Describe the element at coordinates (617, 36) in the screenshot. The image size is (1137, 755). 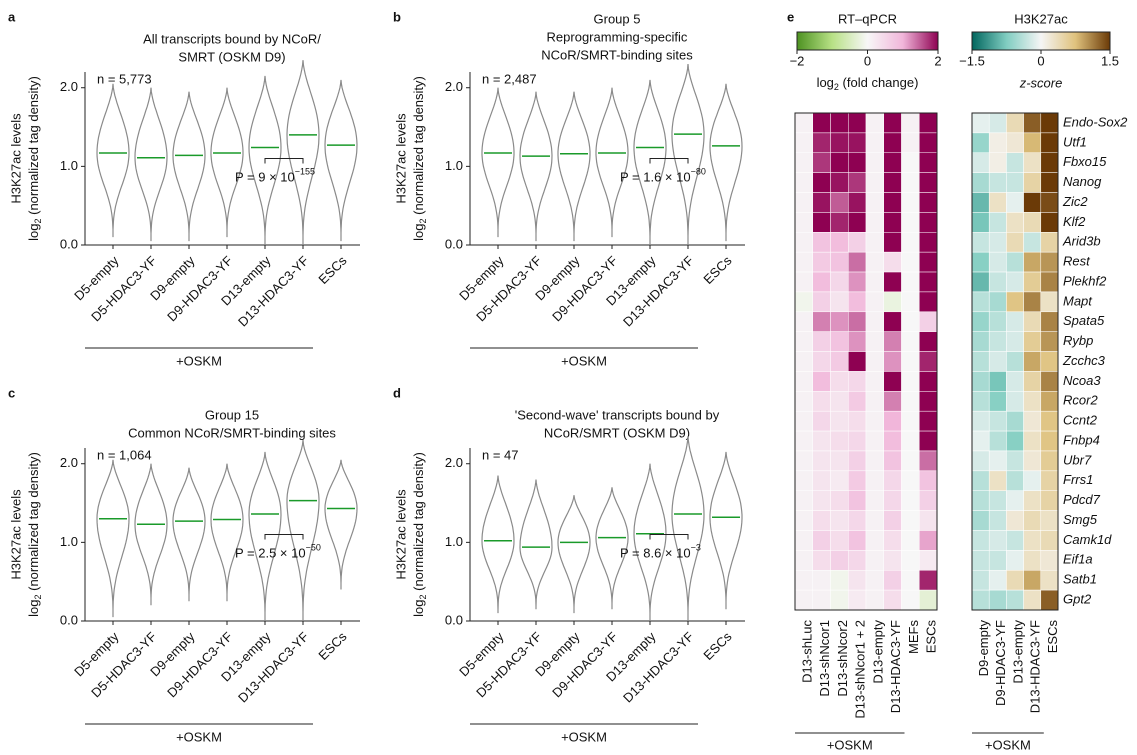
I see `chart-title: Reprogramming-specific` at that location.